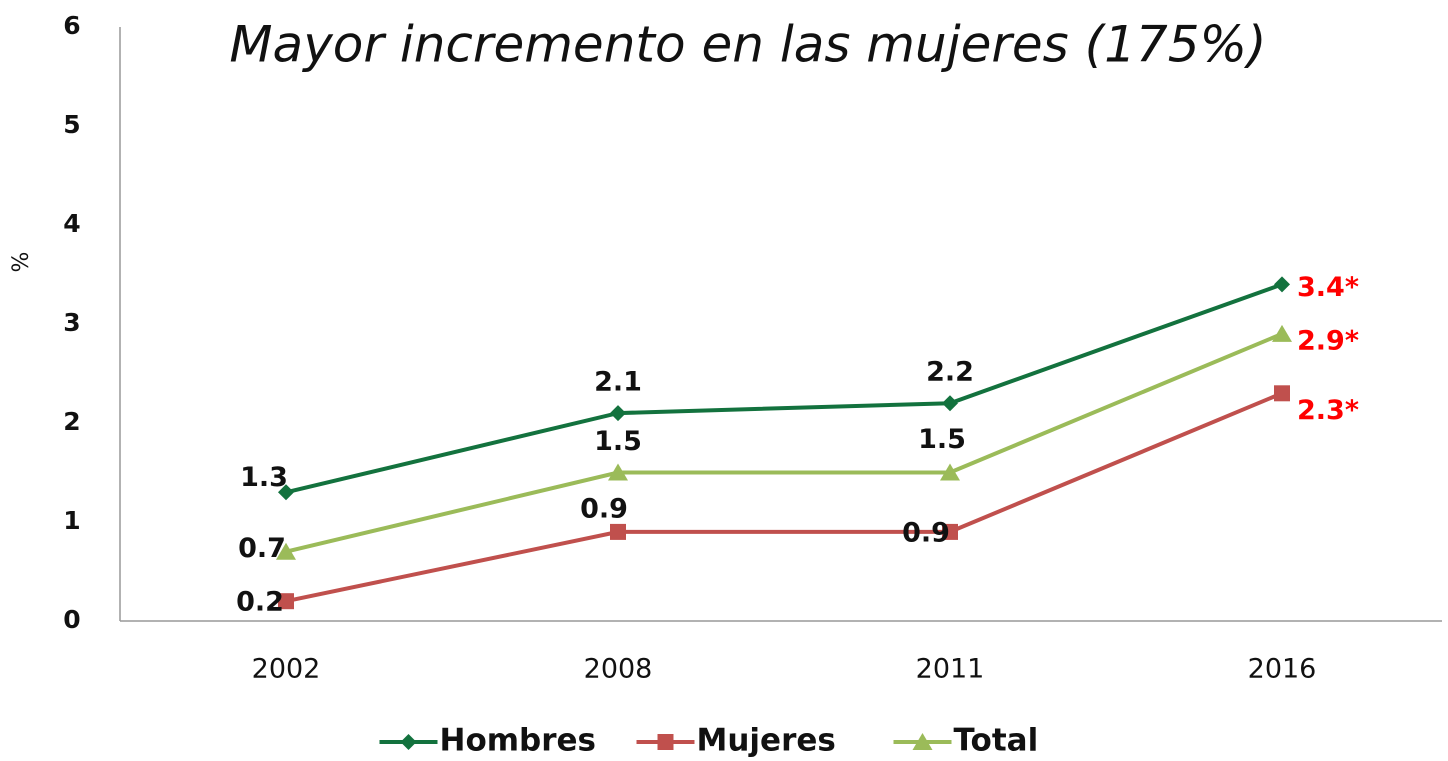 The image size is (1448, 761). I want to click on y-tick-label: 4, so click(71, 223).